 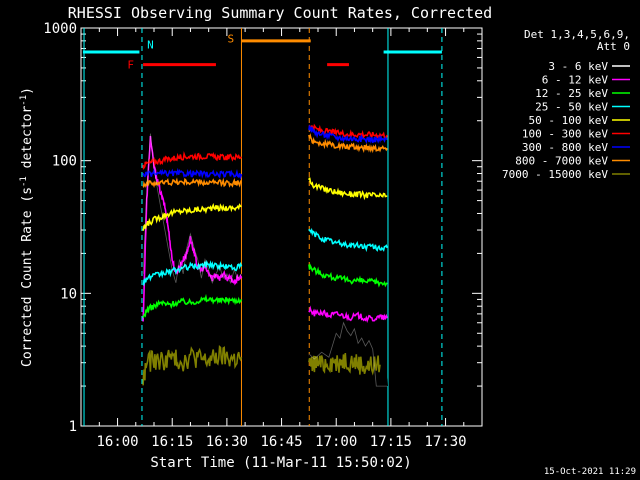 What do you see at coordinates (281, 442) in the screenshot?
I see `x-tick-label: 16:45` at bounding box center [281, 442].